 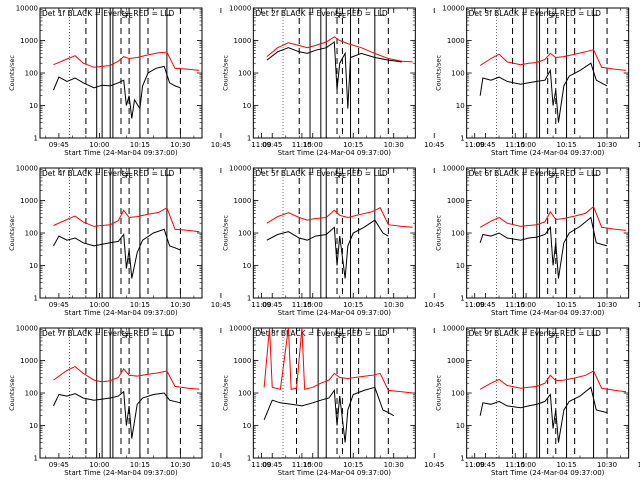 What do you see at coordinates (108, 13) in the screenshot?
I see `panel-title: Det 1f BLACK = Events, RED = LLD` at bounding box center [108, 13].